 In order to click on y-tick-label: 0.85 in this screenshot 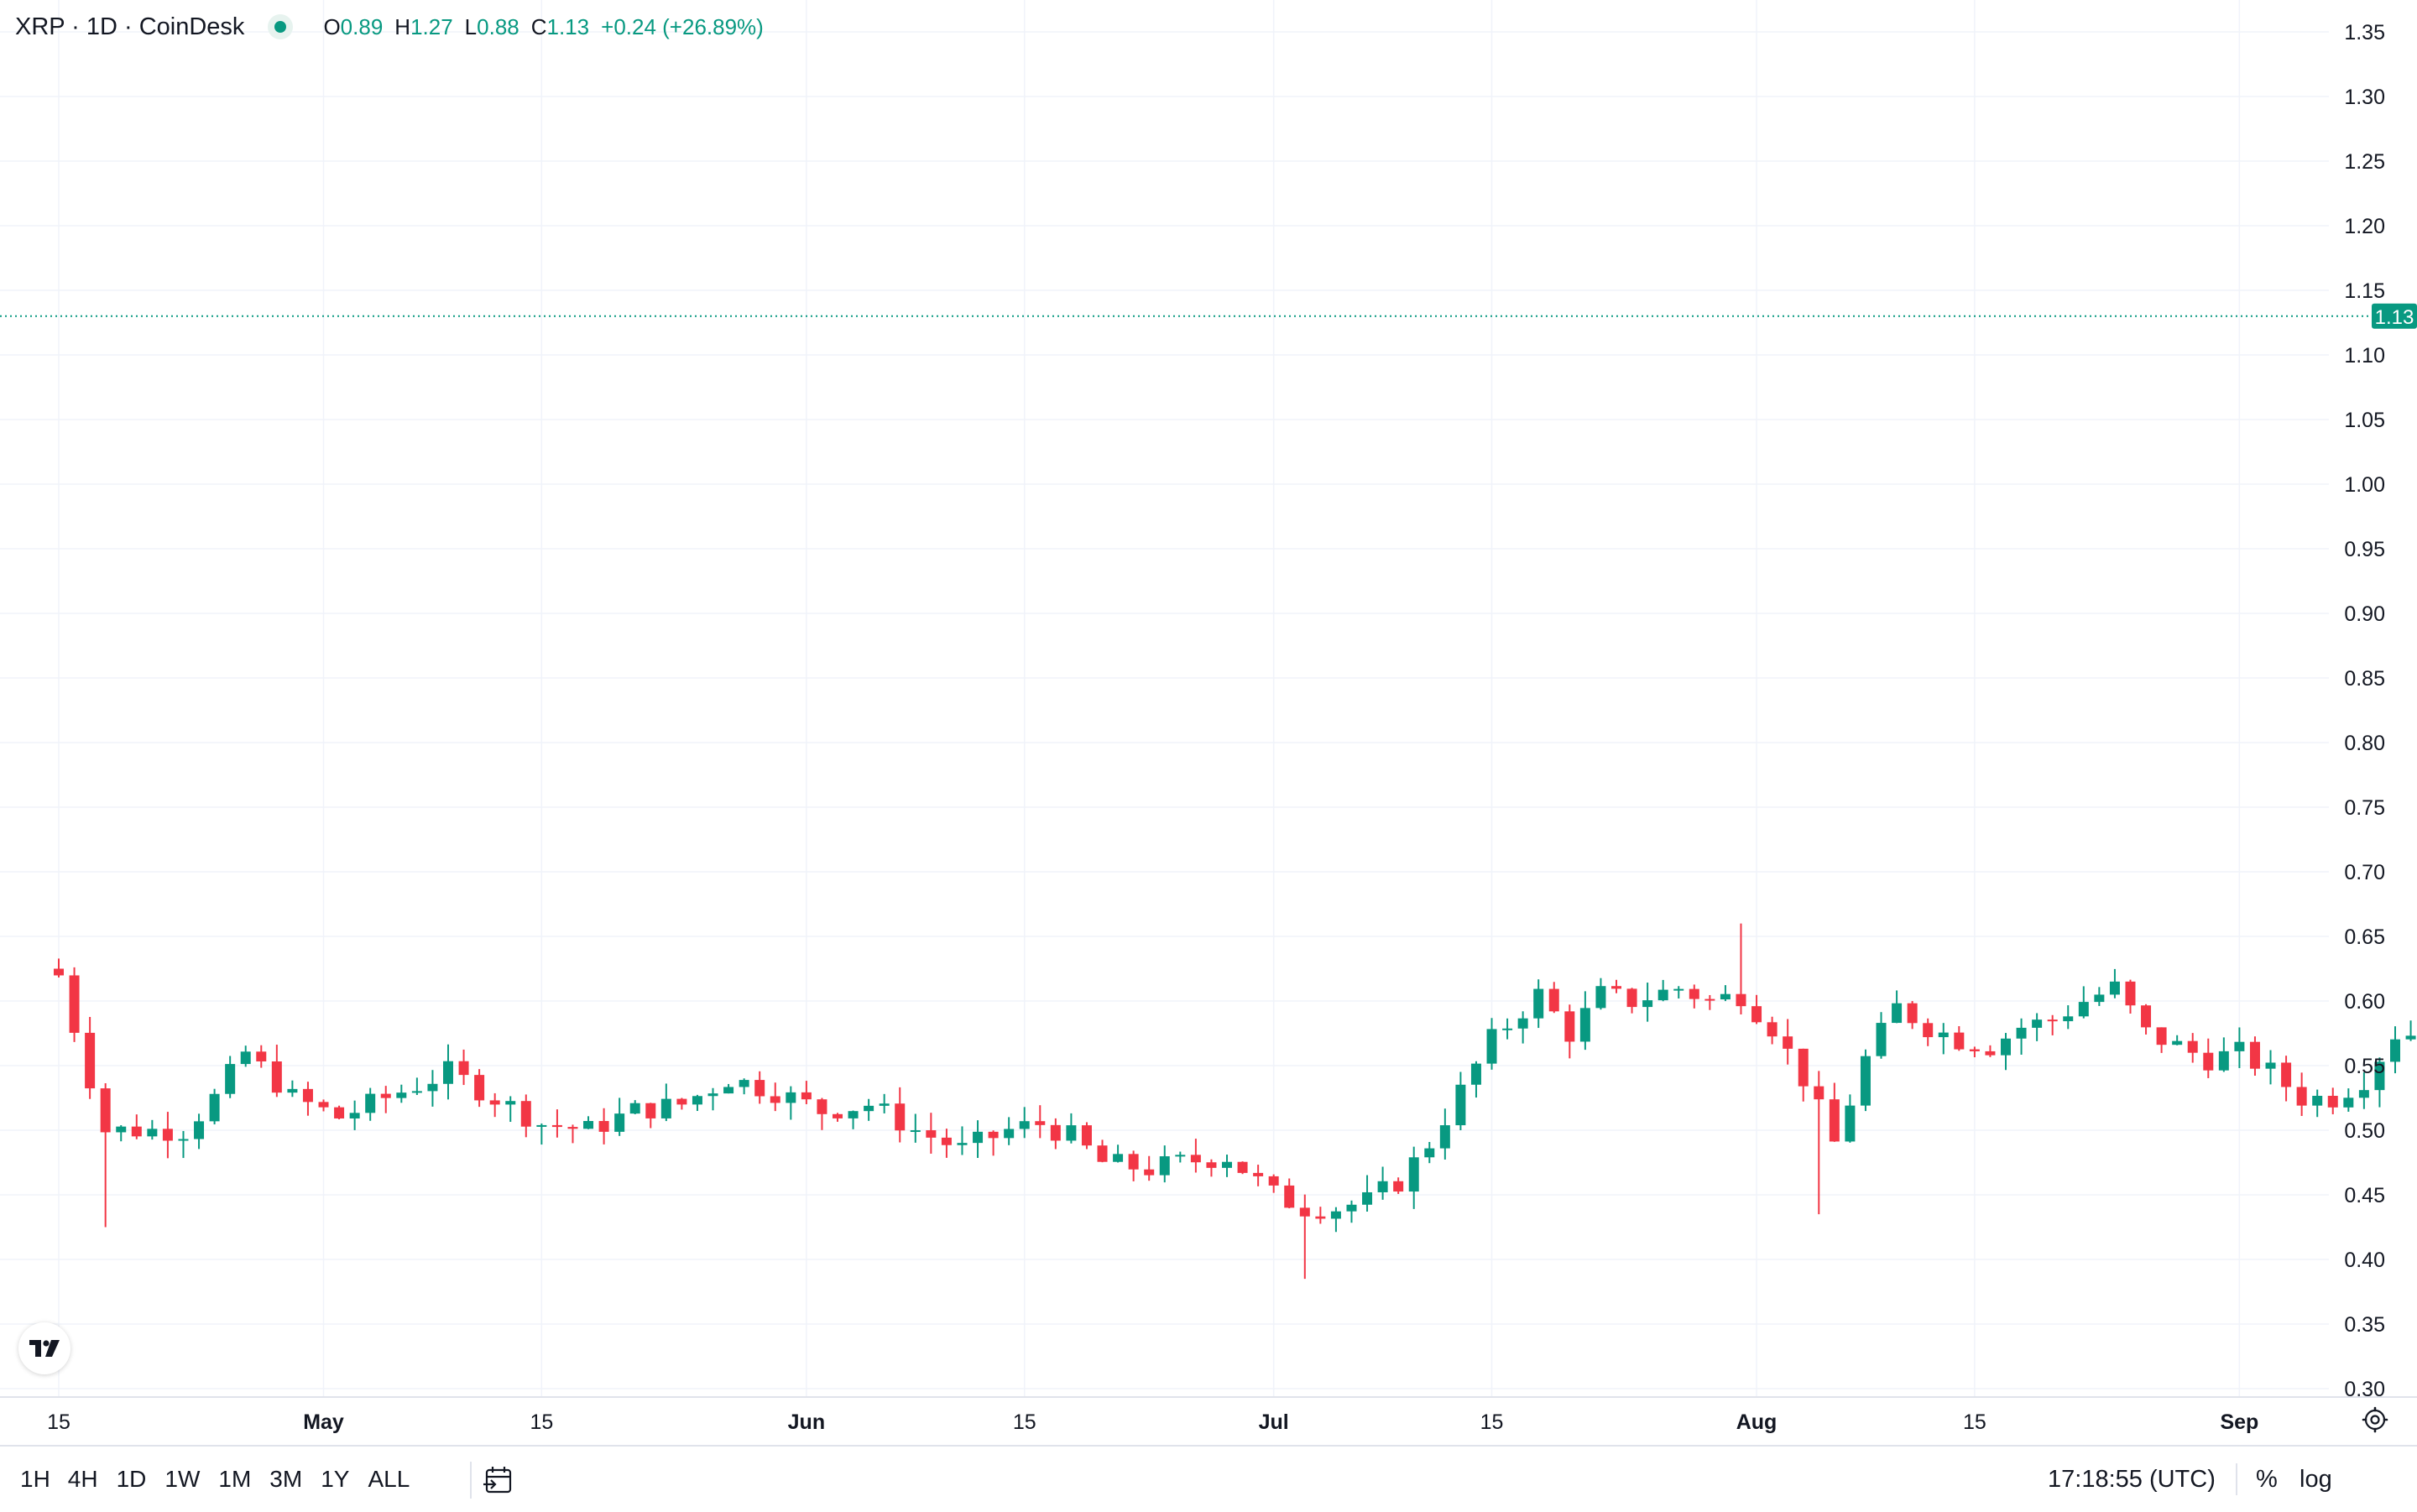, I will do `click(2364, 679)`.